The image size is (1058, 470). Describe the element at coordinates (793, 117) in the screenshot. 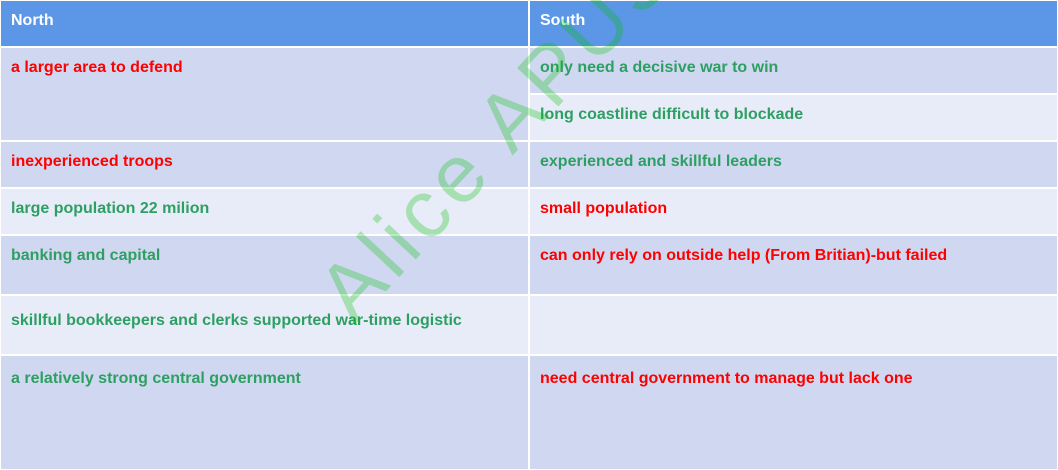

I see `cell-south-2: long coastline difficult to blockade` at that location.